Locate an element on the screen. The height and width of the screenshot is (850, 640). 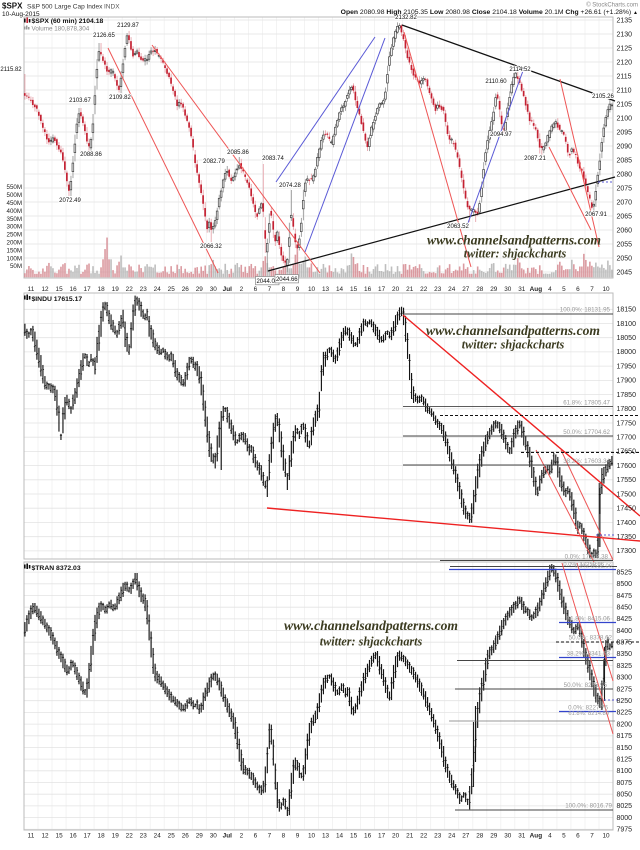
svg-text: 38.2%: 17603.34 is located at coordinates (586, 461).